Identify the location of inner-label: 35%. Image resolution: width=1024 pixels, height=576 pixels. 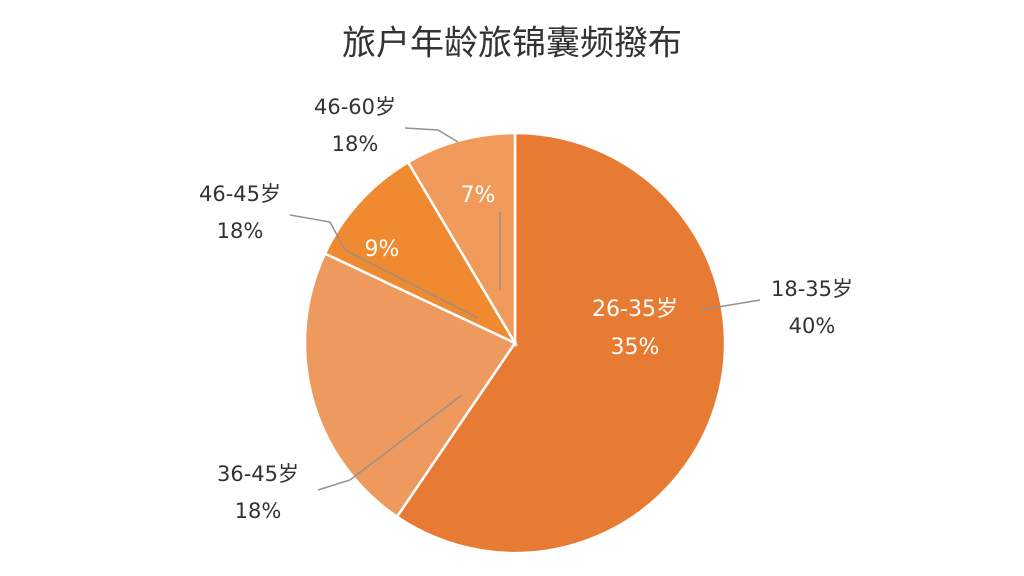
(635, 347).